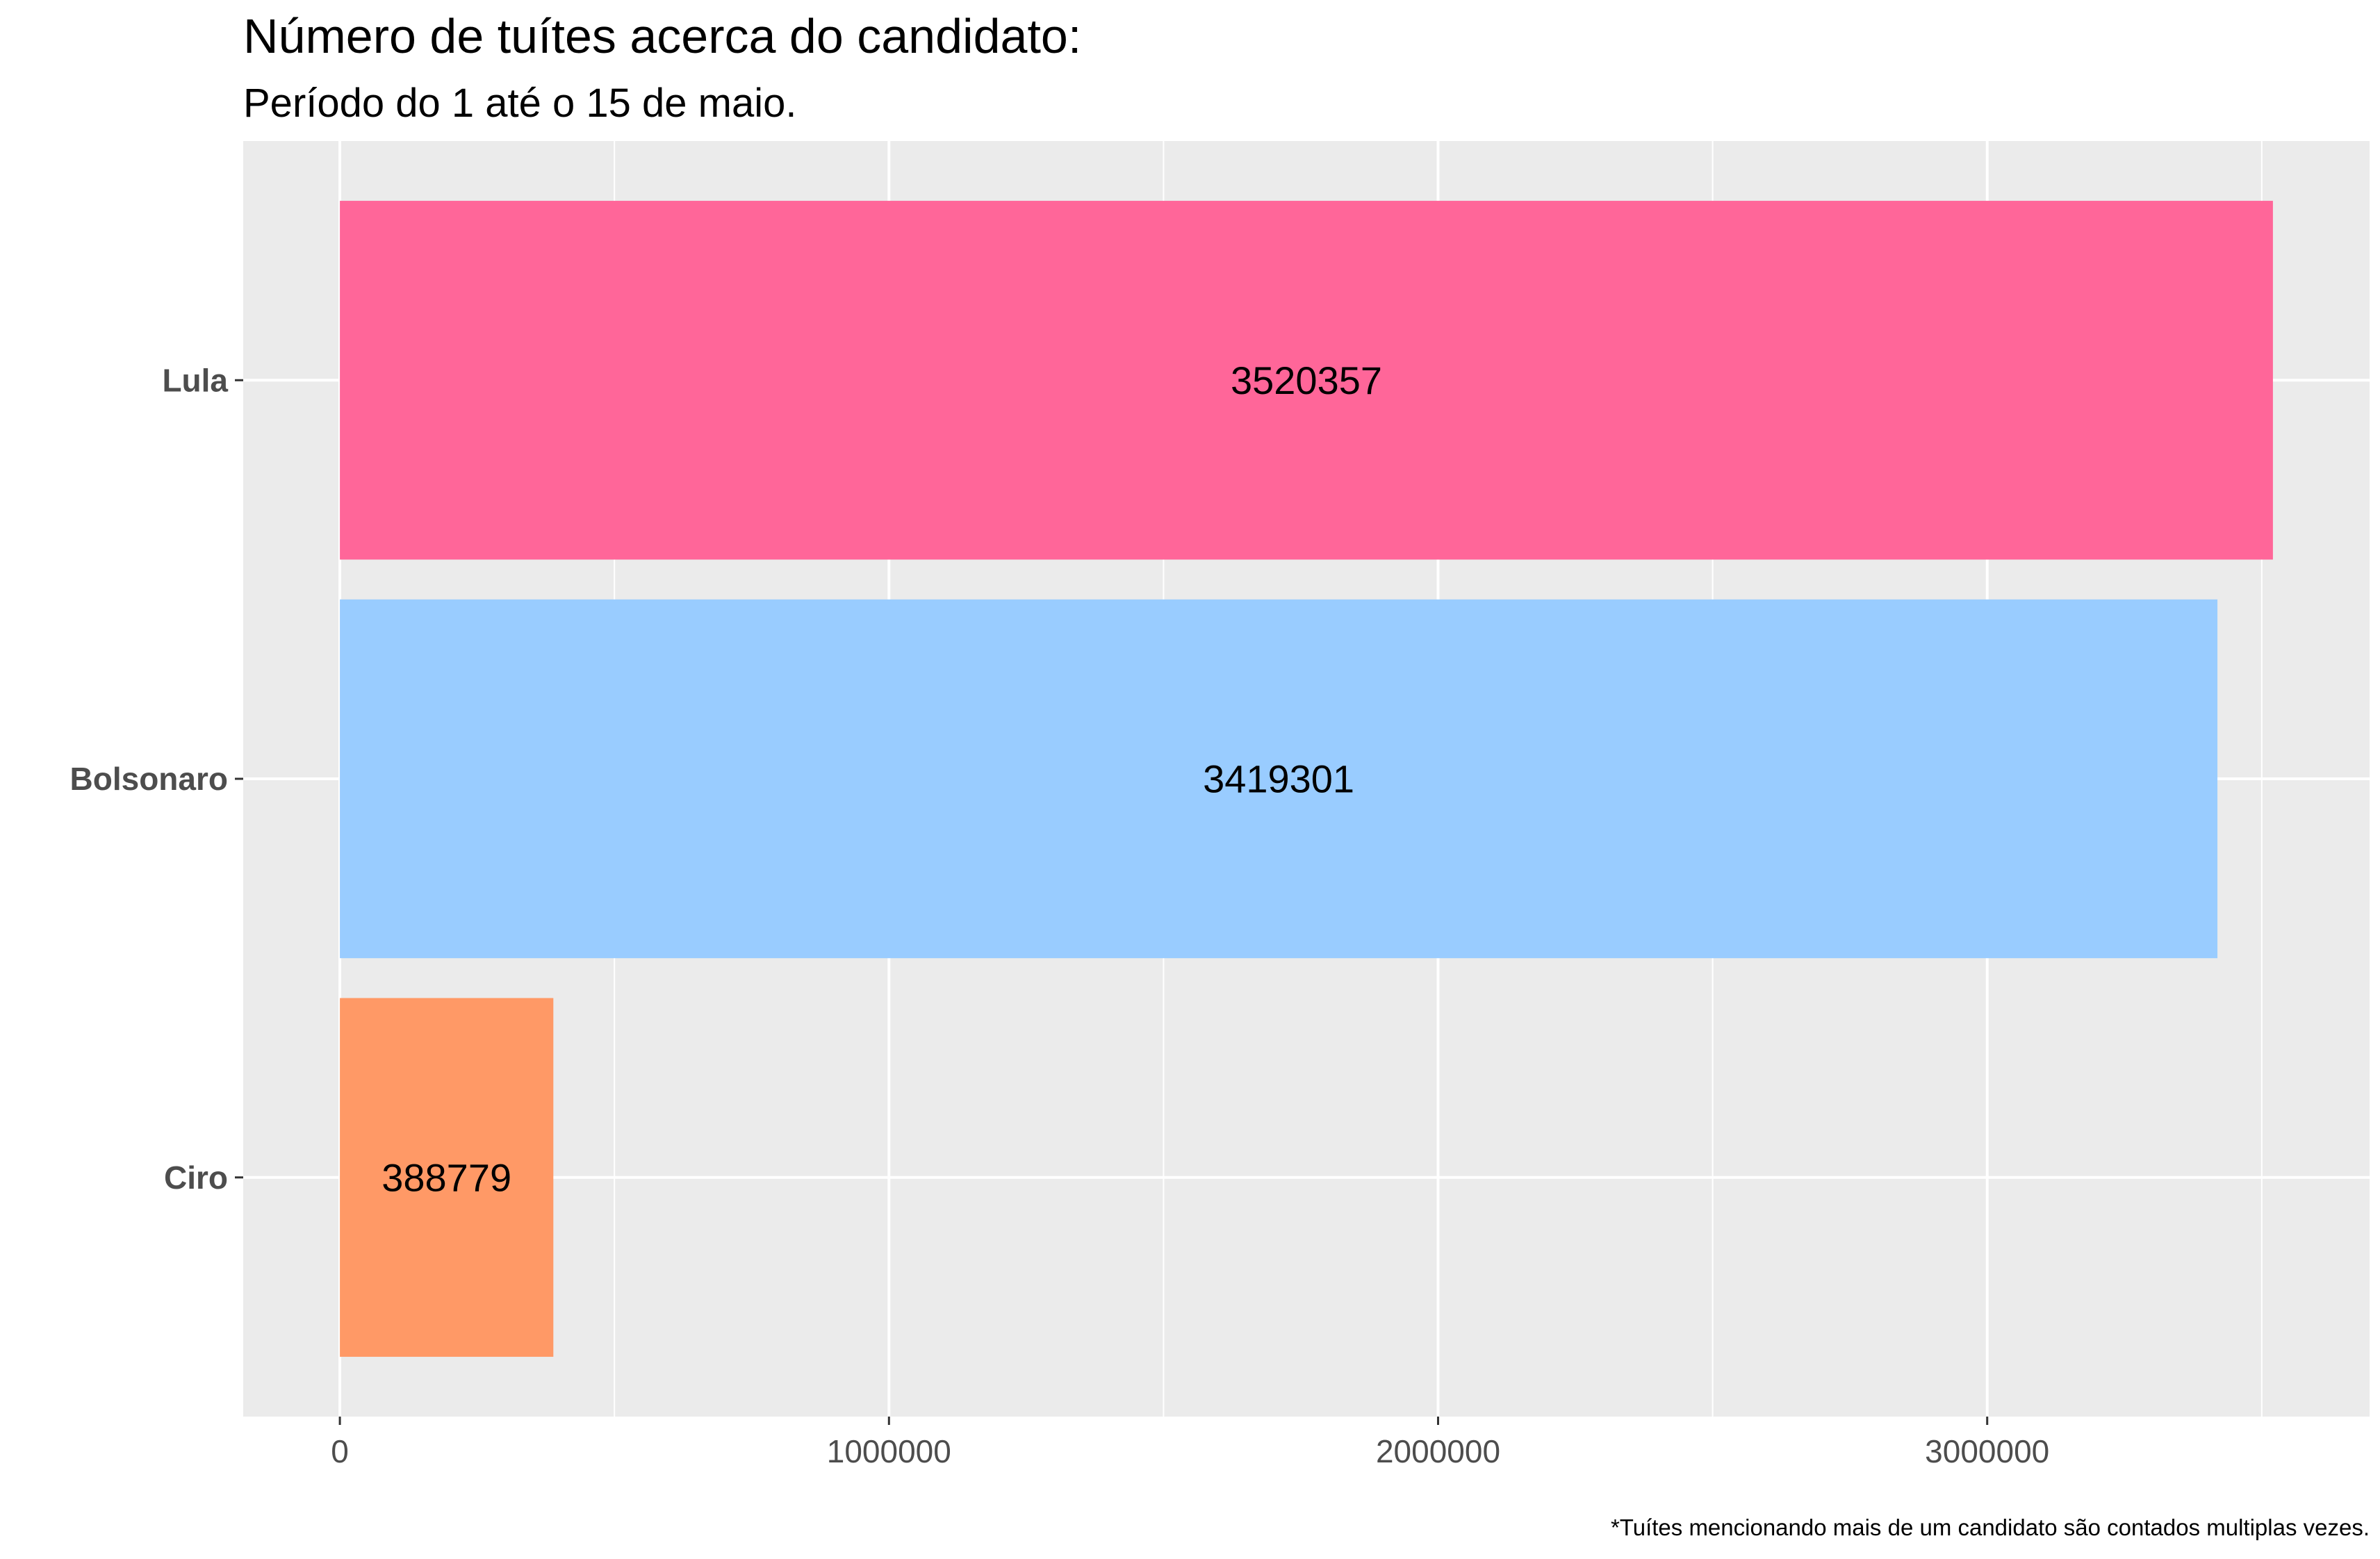 The width and height of the screenshot is (2380, 1559). What do you see at coordinates (519, 103) in the screenshot?
I see `chart-subtitle: Período do 1 até o 15 de maio.` at bounding box center [519, 103].